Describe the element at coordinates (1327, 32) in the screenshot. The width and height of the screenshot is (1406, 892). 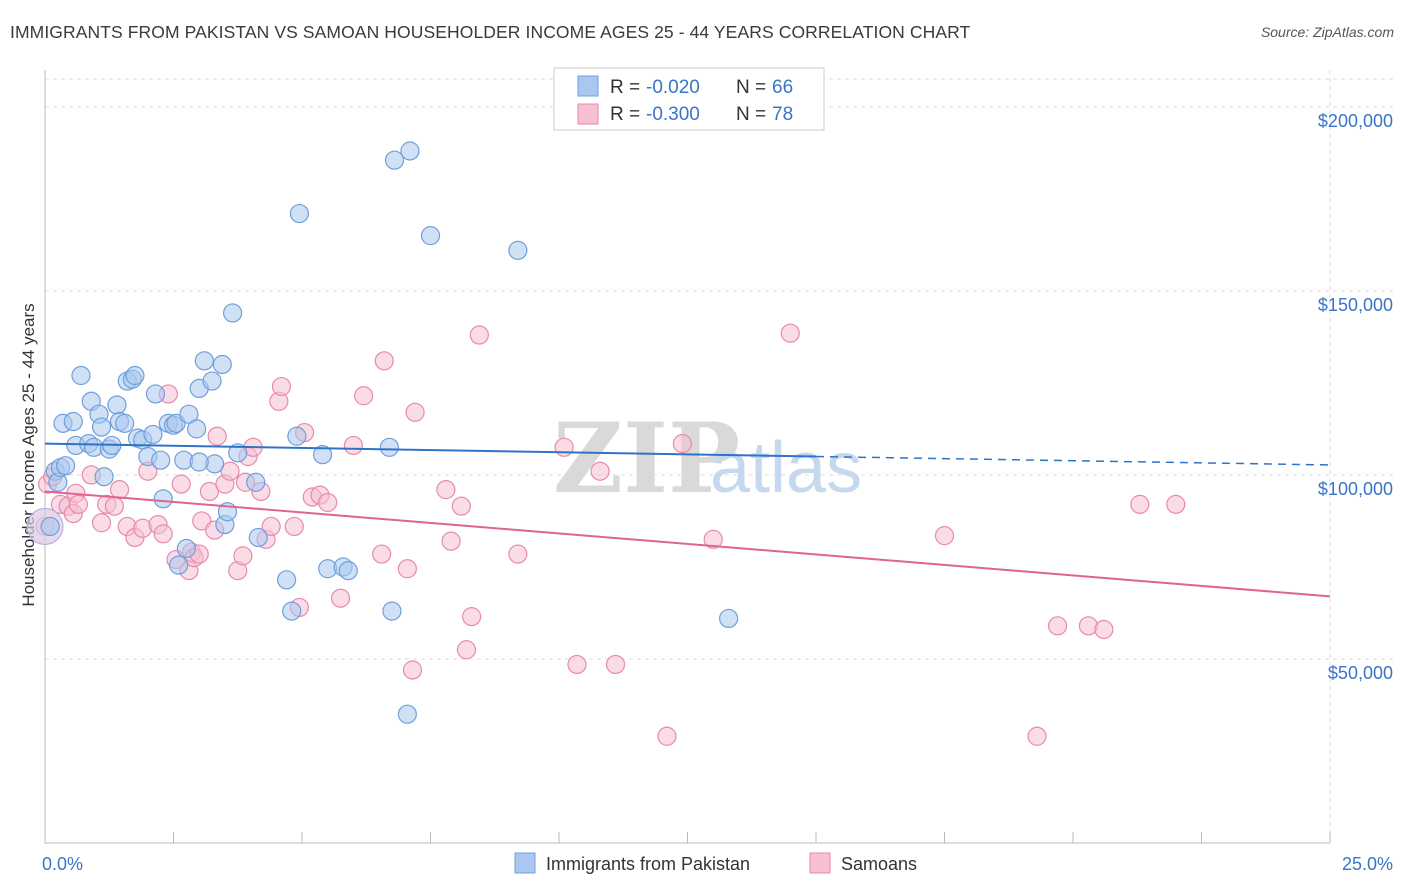
I see `source-credit: Source: ZipAtlas.com` at that location.